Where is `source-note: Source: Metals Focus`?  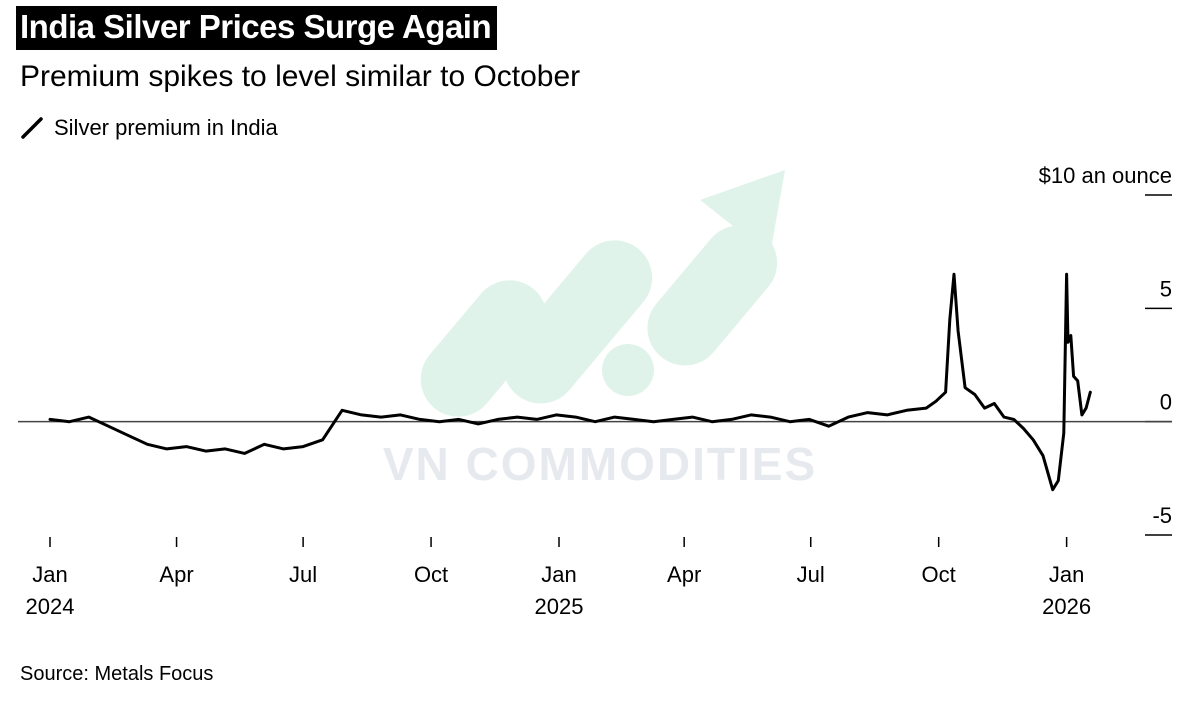
source-note: Source: Metals Focus is located at coordinates (117, 674).